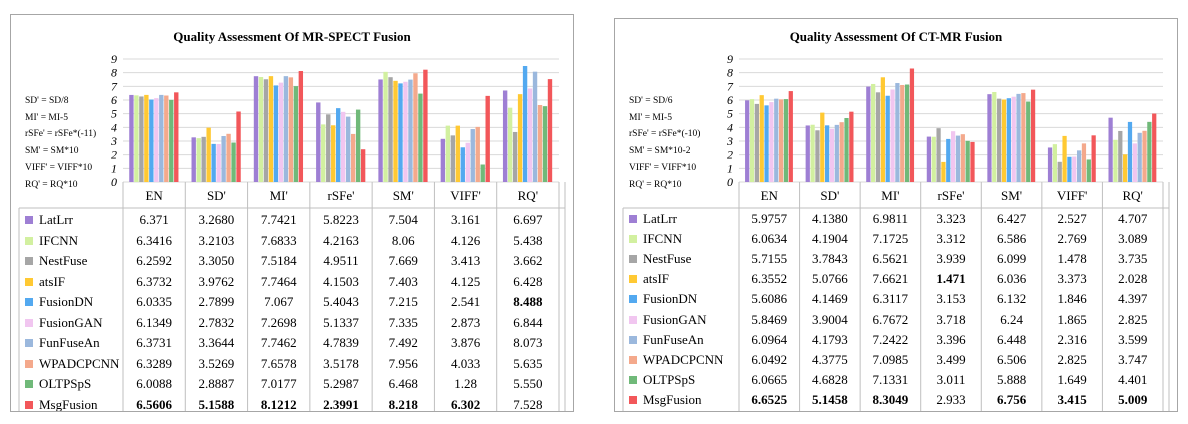  I want to click on value-cell: 6.586, so click(1011, 239).